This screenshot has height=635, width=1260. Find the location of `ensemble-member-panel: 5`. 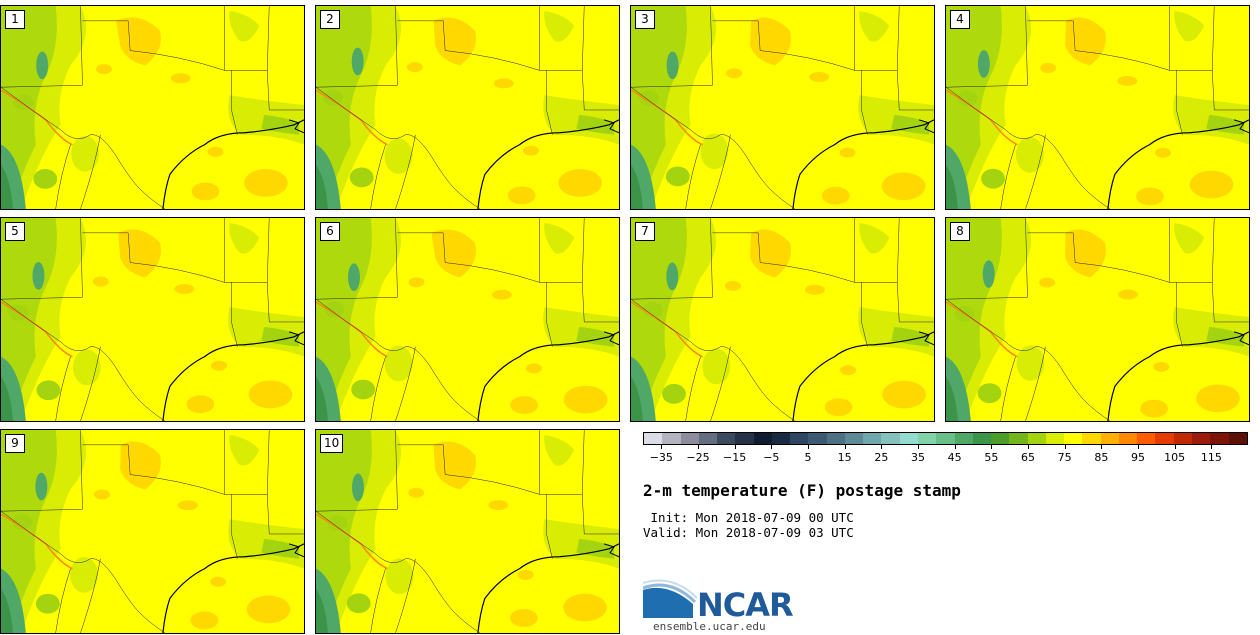

ensemble-member-panel: 5 is located at coordinates (152, 319).